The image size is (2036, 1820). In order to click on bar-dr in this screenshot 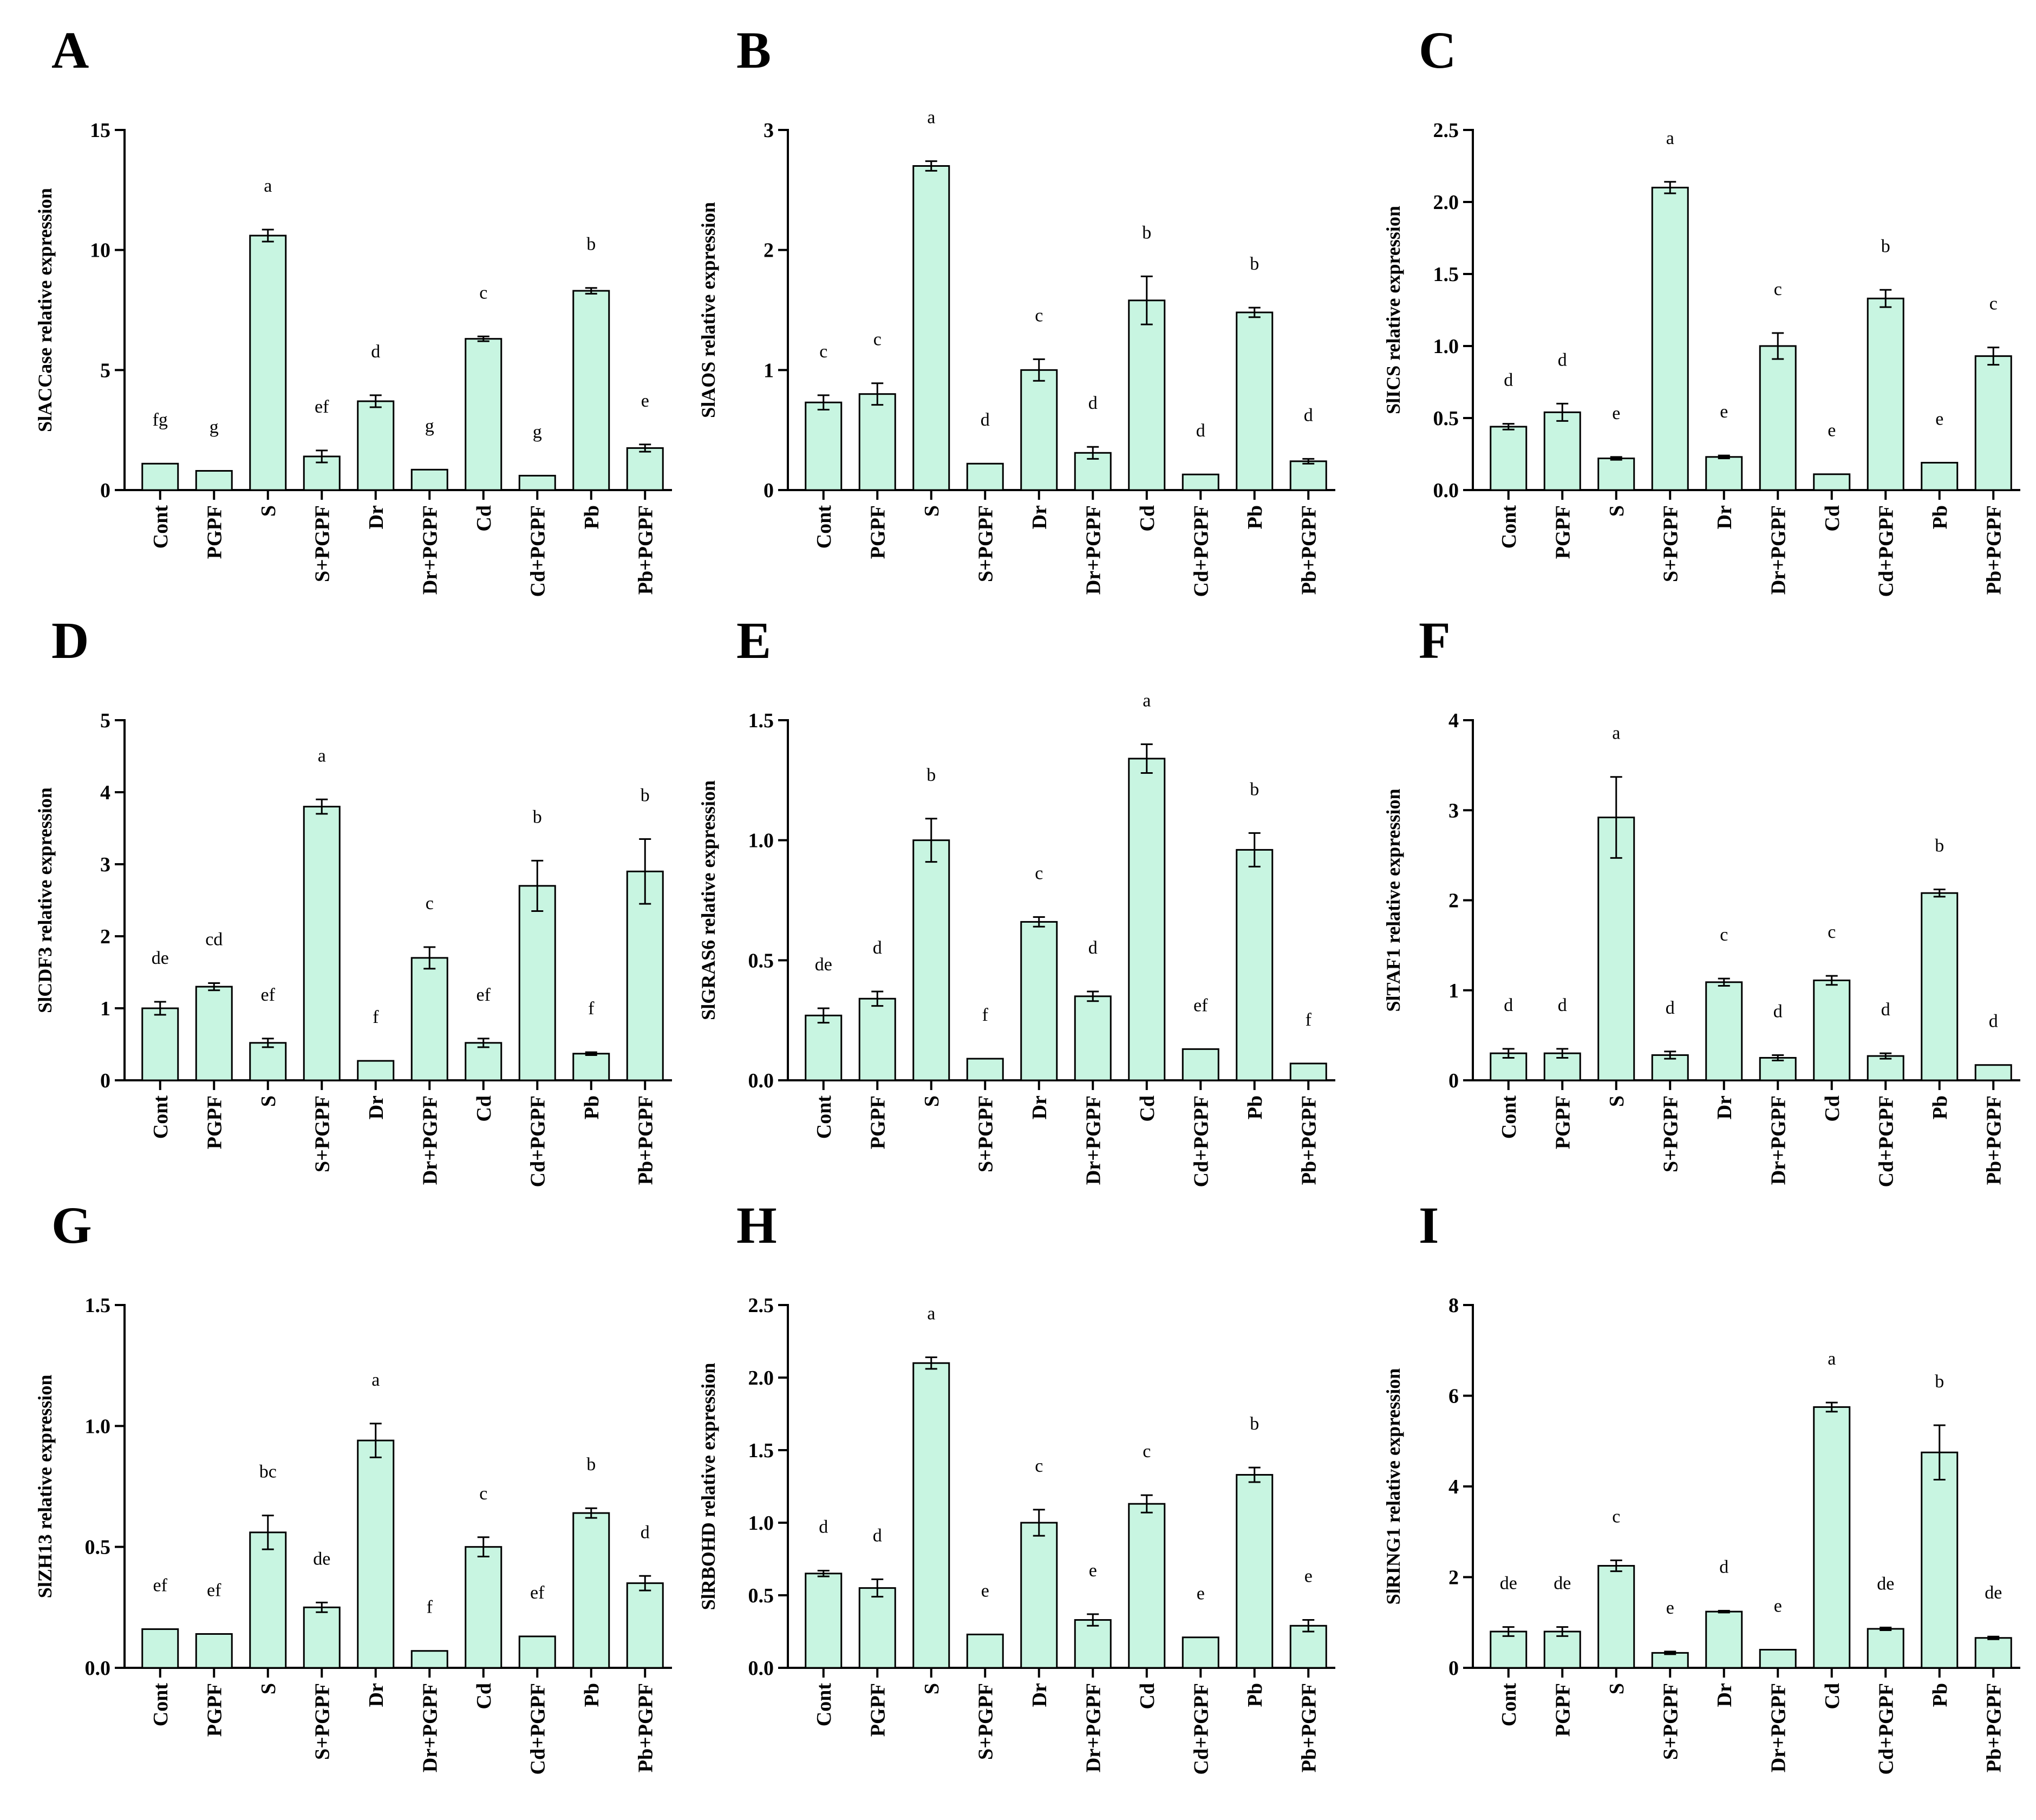, I will do `click(376, 1554)`.